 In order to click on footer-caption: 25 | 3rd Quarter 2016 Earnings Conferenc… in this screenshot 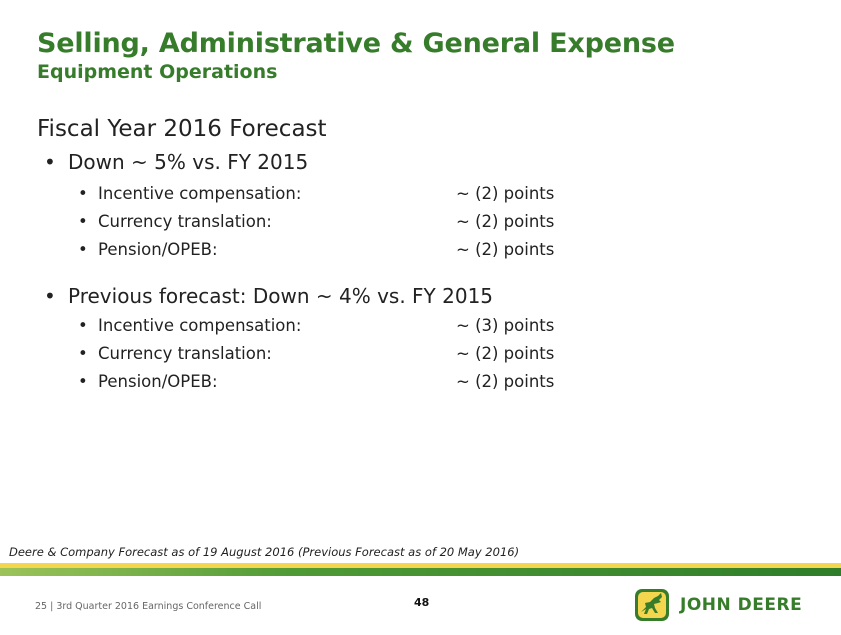, I will do `click(148, 606)`.